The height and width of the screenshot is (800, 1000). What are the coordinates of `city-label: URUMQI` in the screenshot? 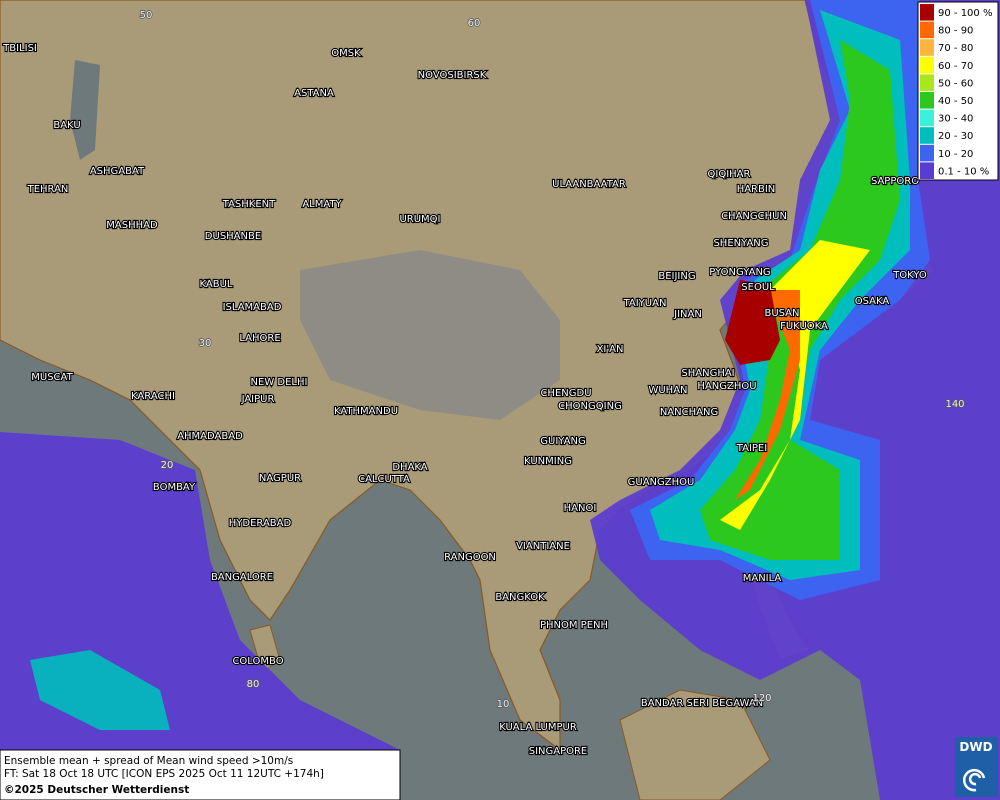 It's located at (419, 219).